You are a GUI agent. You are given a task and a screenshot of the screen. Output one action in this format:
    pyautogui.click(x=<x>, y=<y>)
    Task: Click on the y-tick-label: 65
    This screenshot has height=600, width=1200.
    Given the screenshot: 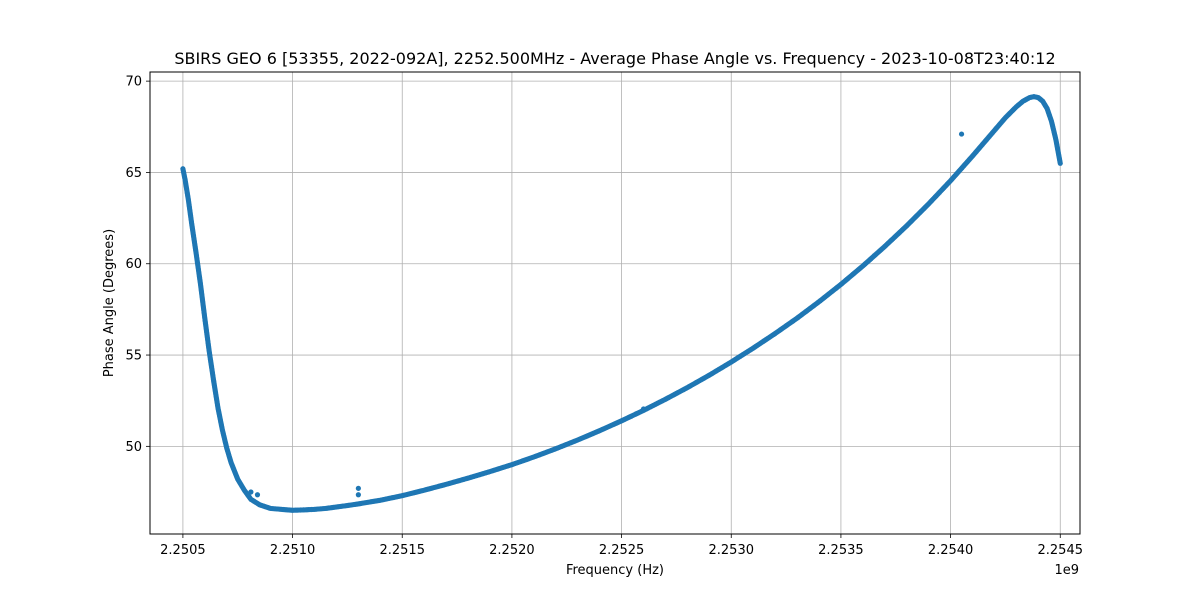 What is the action you would take?
    pyautogui.click(x=133, y=173)
    